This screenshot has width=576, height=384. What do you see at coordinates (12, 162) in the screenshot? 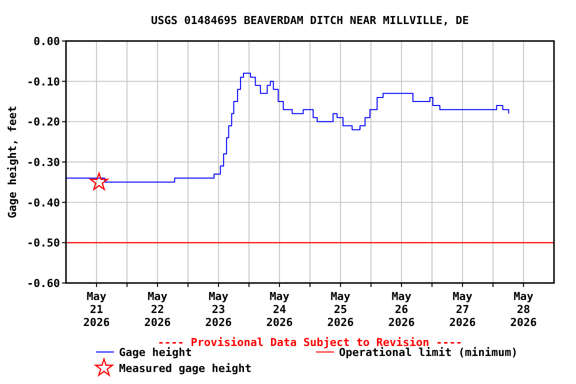
I see `y-axis-title: Gage height, feet` at bounding box center [12, 162].